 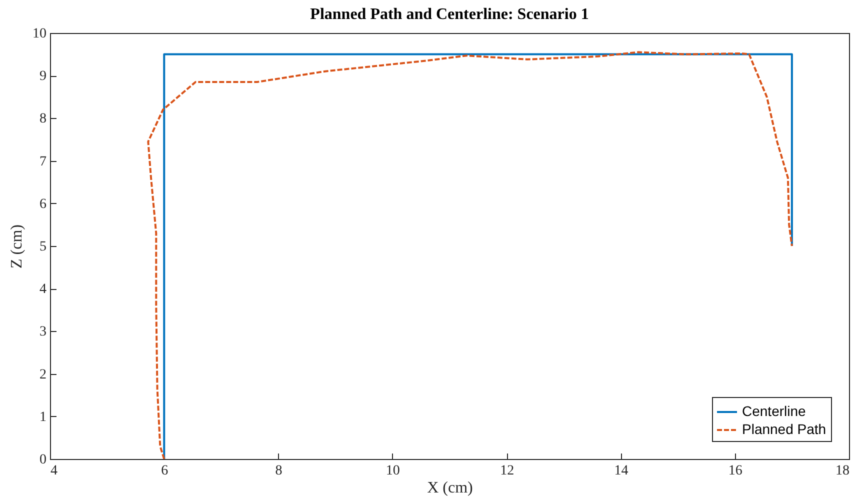 I want to click on y-tick-label: 4, so click(x=43, y=290).